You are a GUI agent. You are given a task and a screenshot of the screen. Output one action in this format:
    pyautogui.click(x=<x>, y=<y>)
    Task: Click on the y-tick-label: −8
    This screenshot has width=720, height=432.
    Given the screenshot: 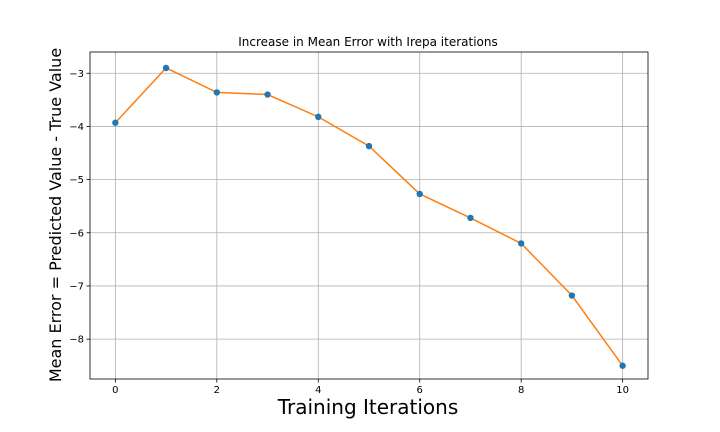 What is the action you would take?
    pyautogui.click(x=76, y=340)
    